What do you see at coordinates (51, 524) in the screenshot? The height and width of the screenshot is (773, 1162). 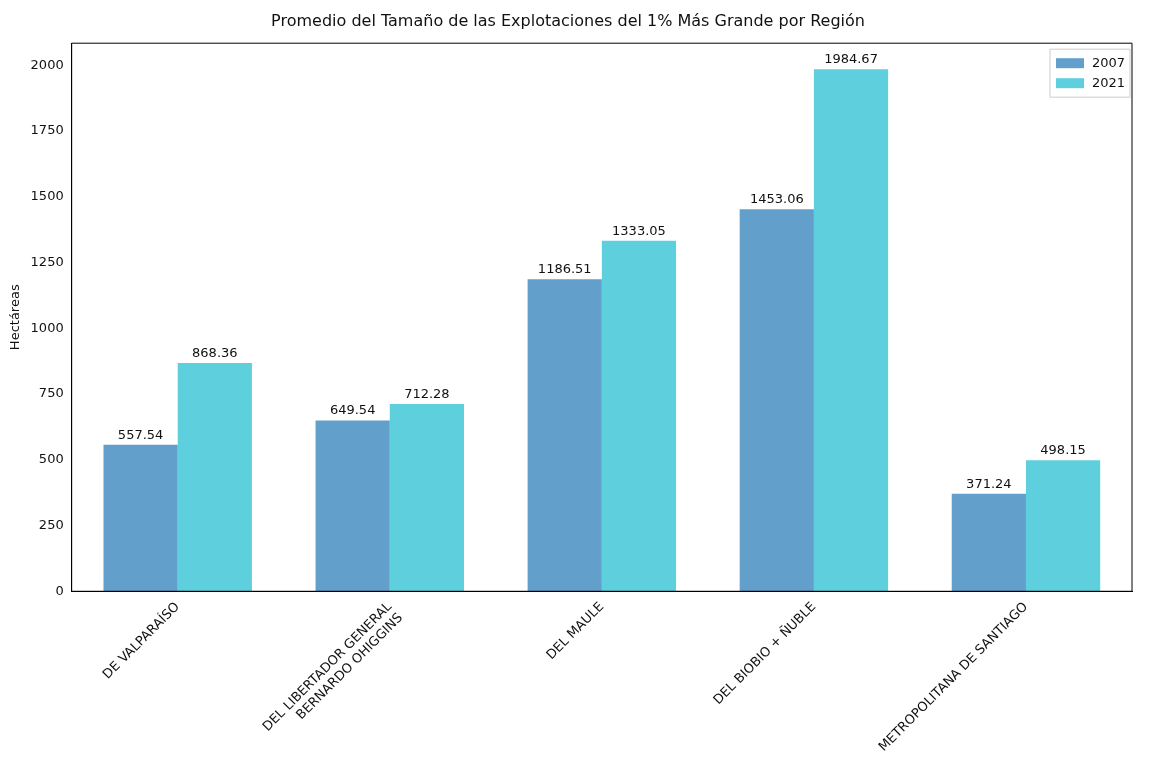 I see `y-tick-label: 250` at bounding box center [51, 524].